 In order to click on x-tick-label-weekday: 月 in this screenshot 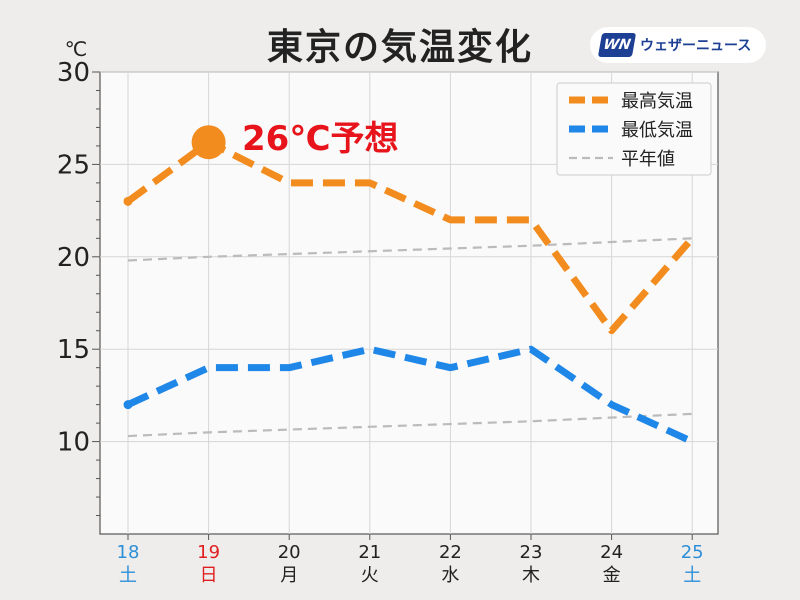, I will do `click(289, 575)`.